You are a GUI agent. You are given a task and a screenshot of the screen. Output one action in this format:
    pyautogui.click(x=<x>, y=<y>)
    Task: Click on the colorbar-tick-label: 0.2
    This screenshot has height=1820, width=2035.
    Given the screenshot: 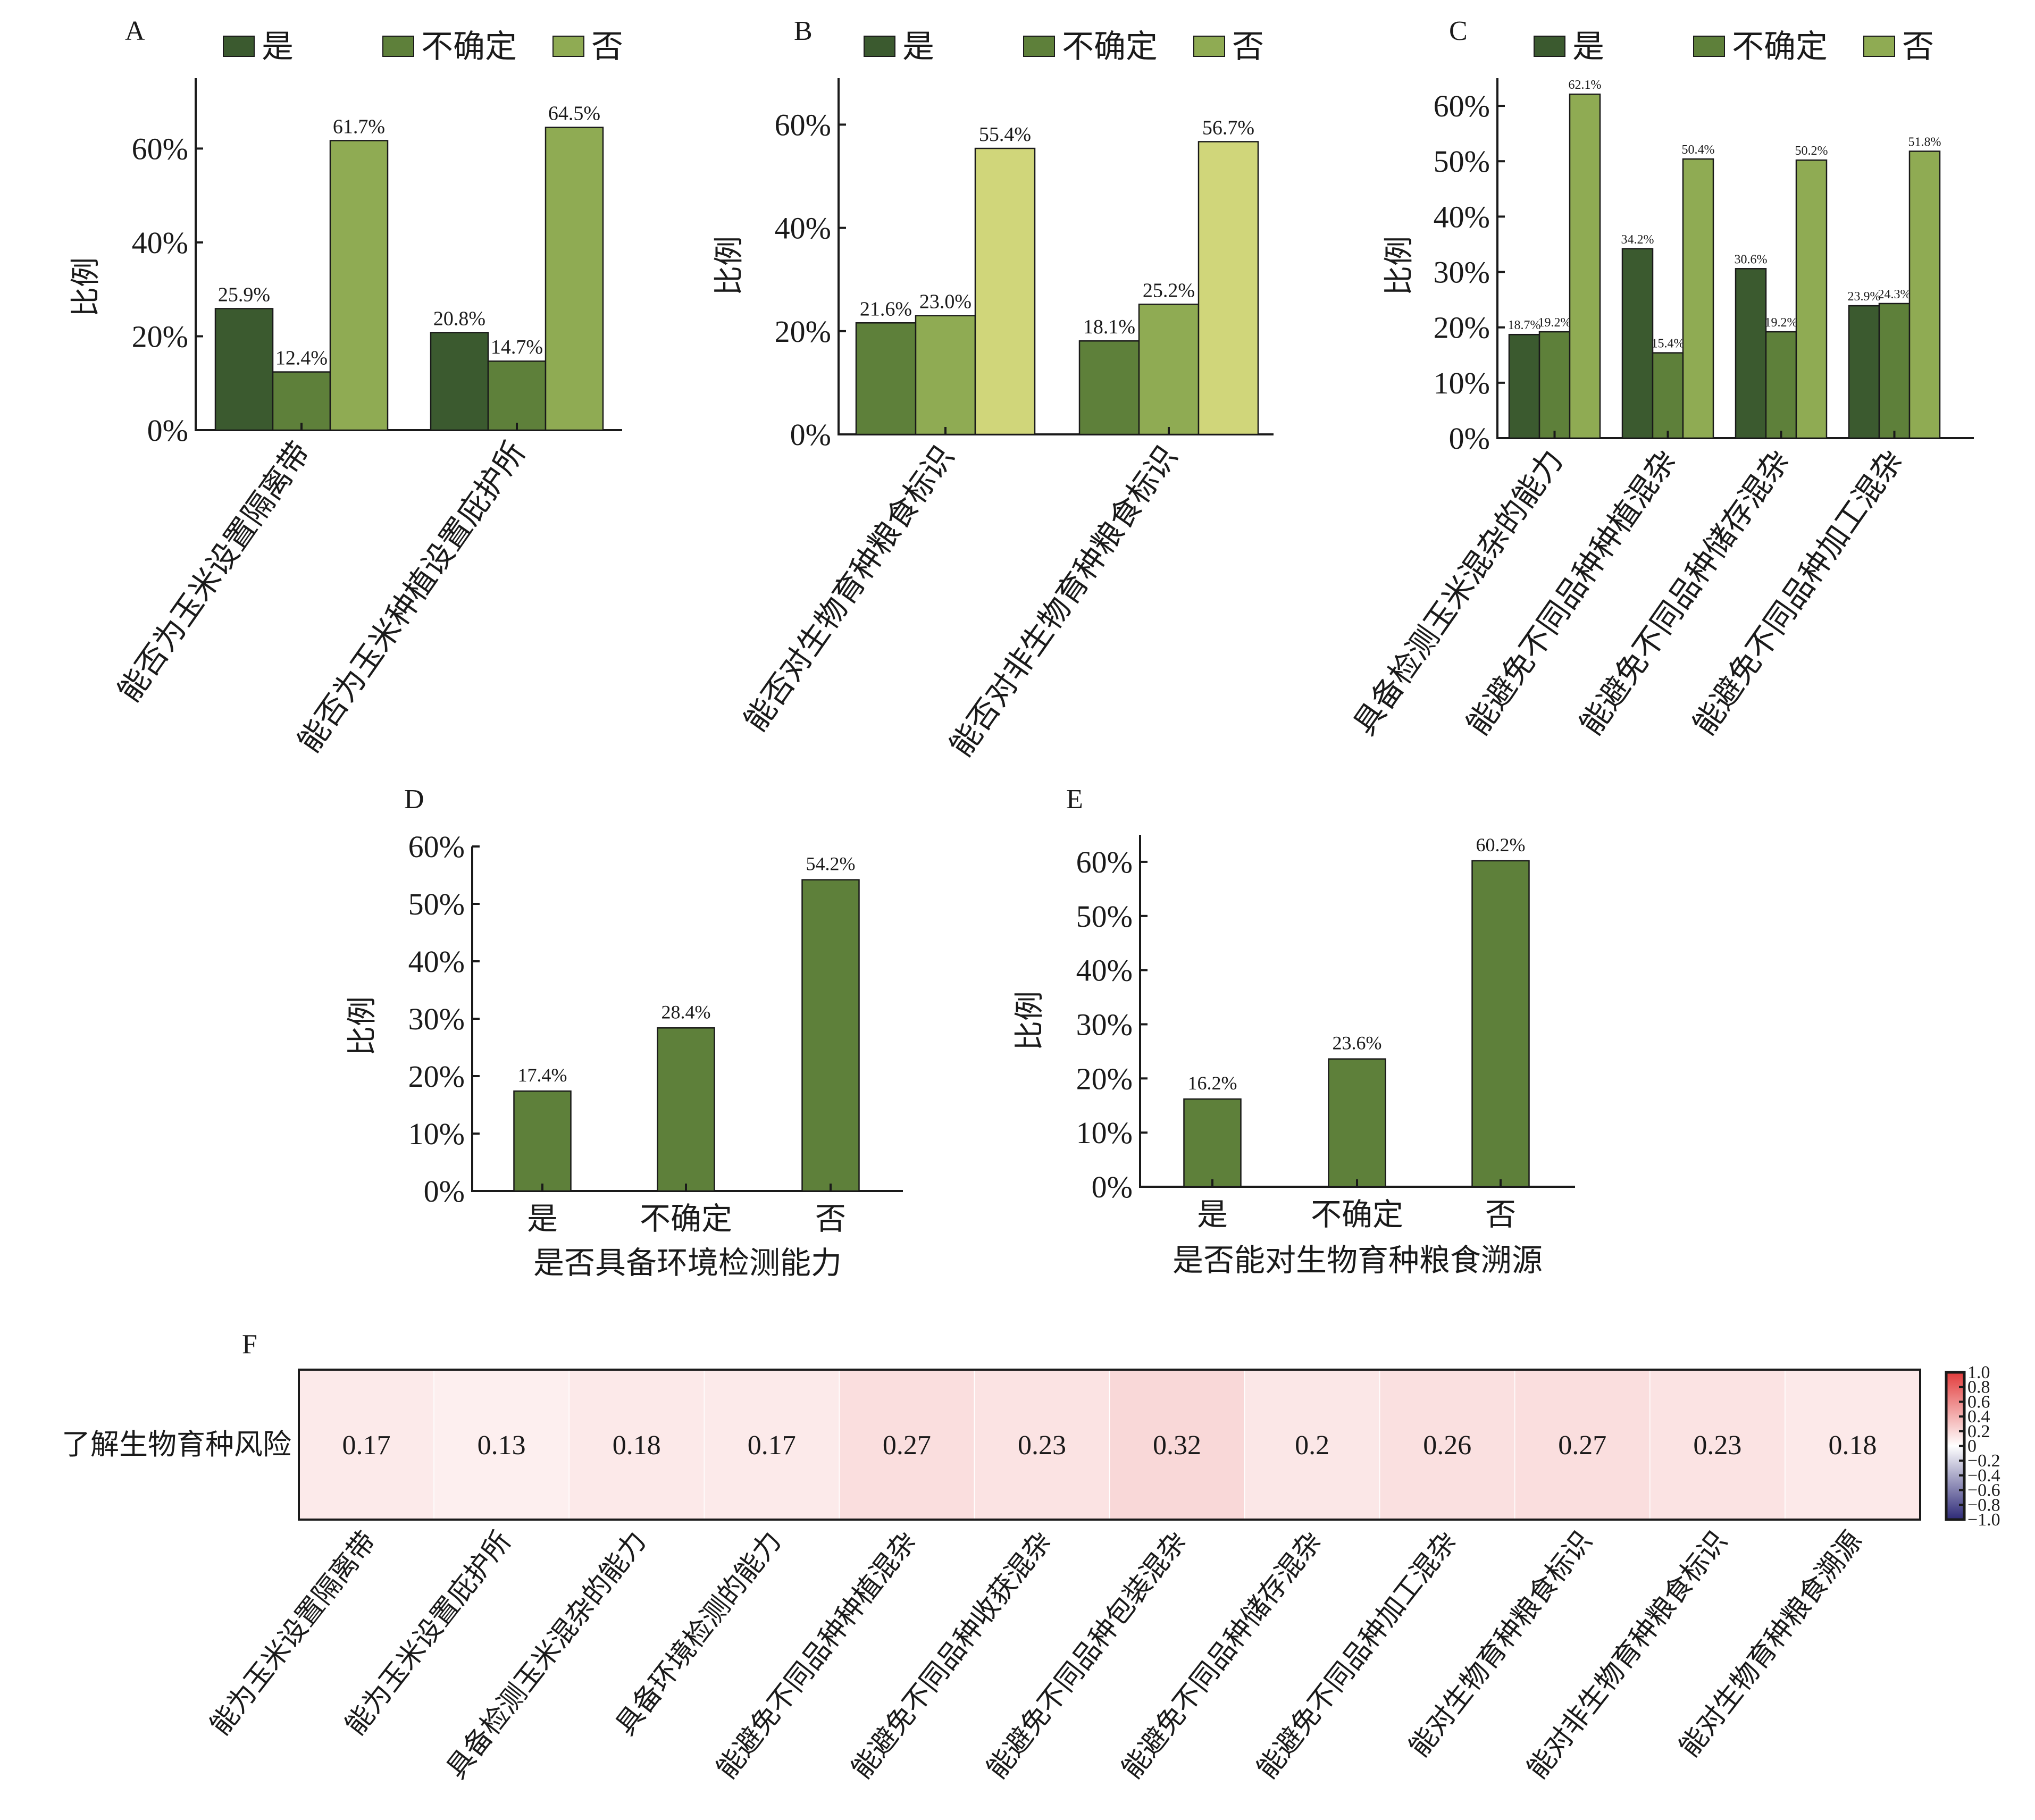 What is the action you would take?
    pyautogui.click(x=1979, y=1431)
    